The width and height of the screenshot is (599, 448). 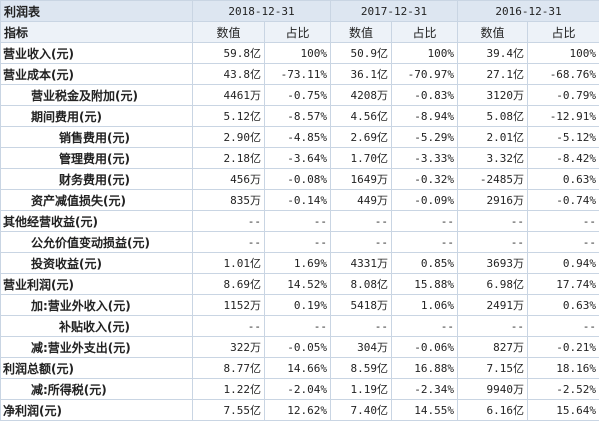 What do you see at coordinates (361, 284) in the screenshot?
I see `value-cell: 8.08亿` at bounding box center [361, 284].